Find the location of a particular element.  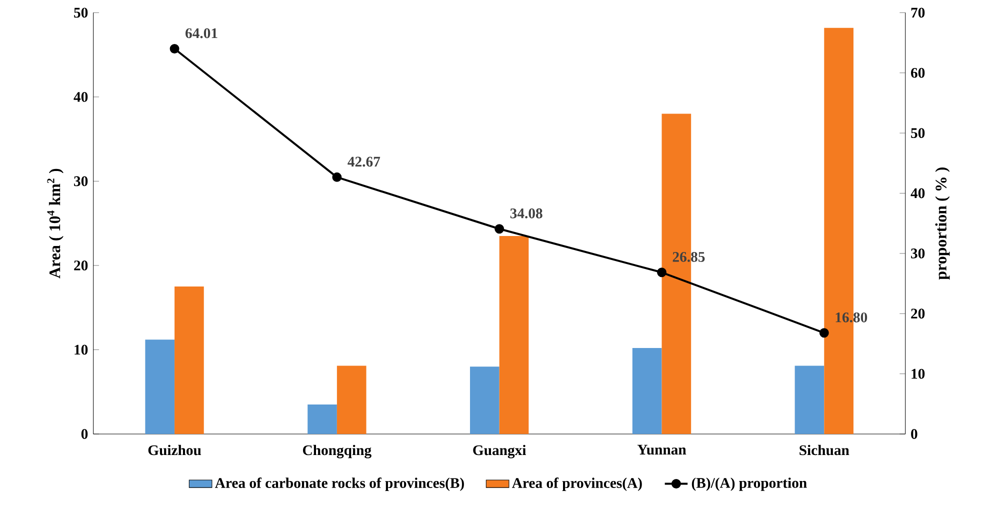

y2-tick-label: 50 is located at coordinates (918, 133).